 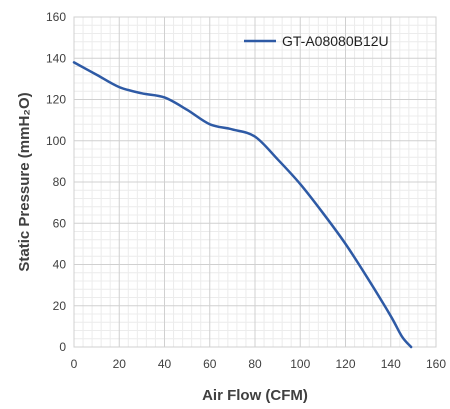 I want to click on y-tick-label: 80, so click(x=60, y=182).